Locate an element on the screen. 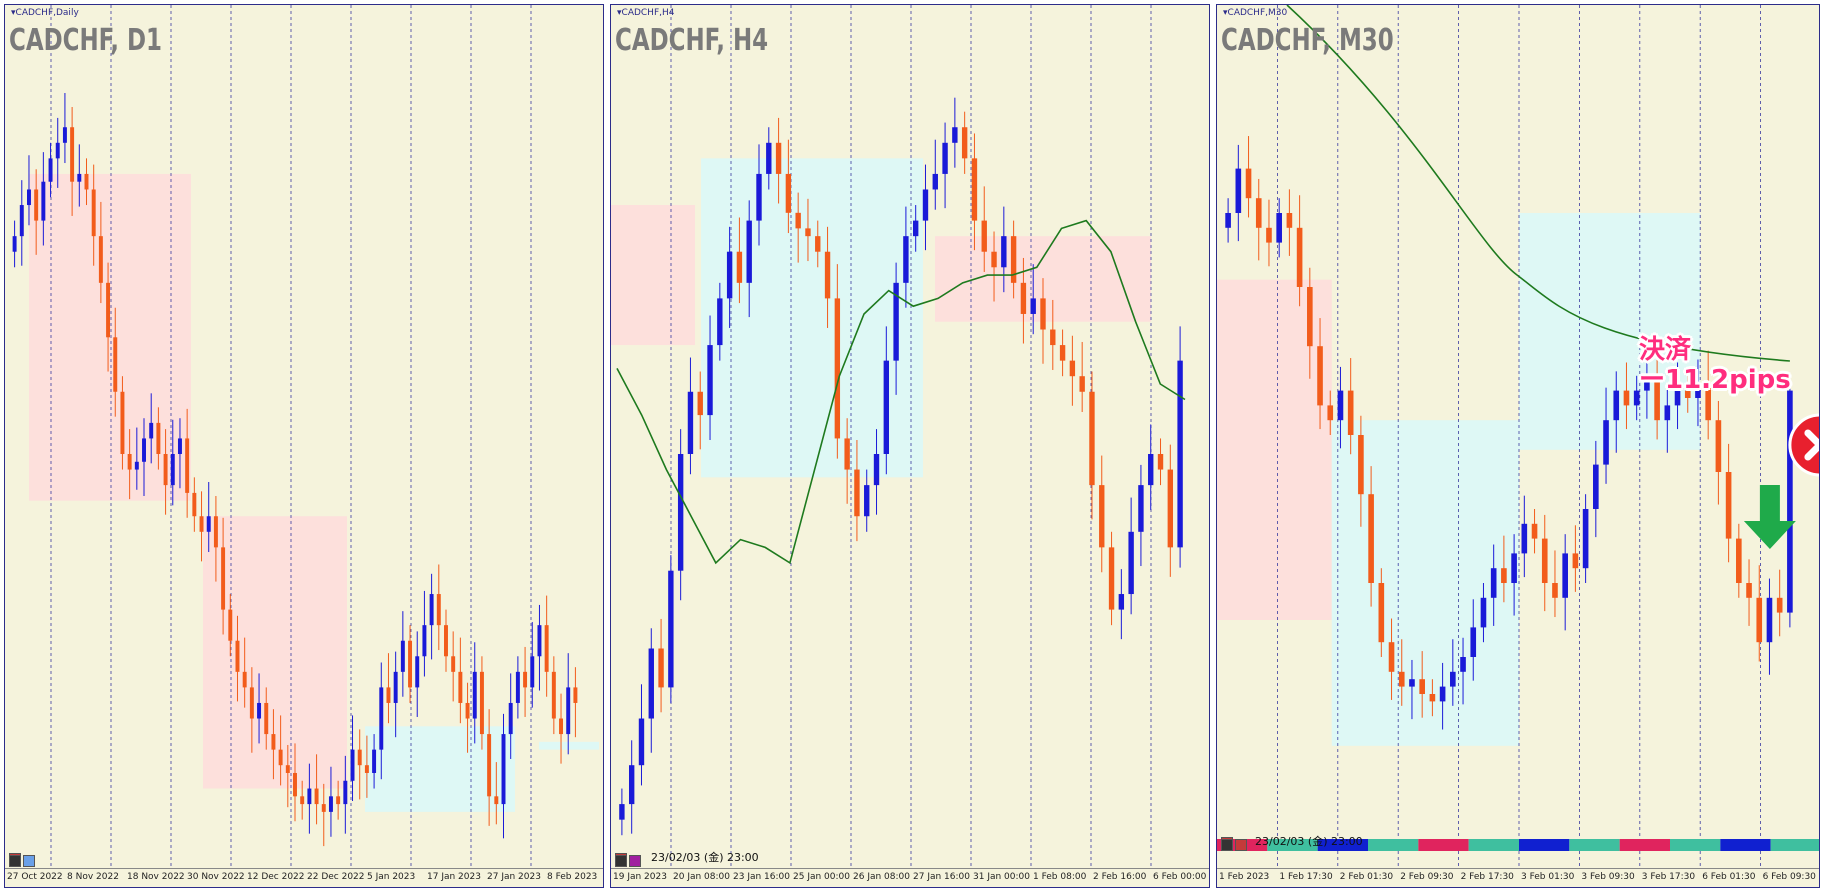  x-tick-label: 27 Jan 2023 is located at coordinates (514, 877).